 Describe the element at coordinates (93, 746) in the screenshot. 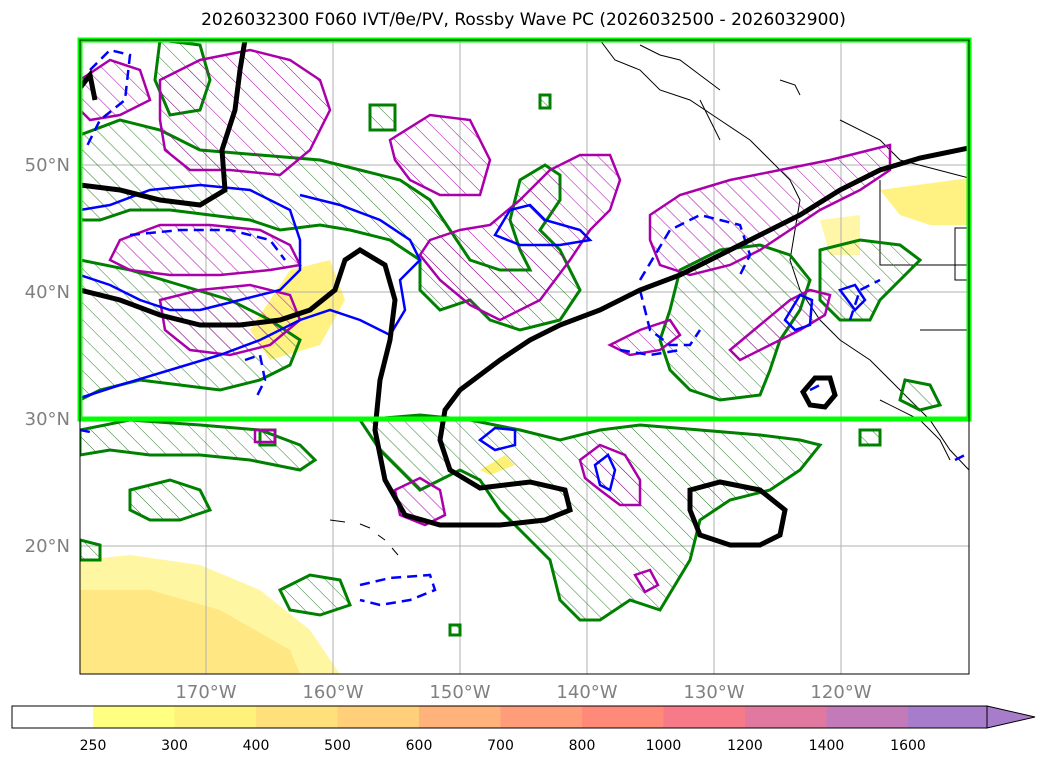

I see `colorbar-tick-label: 250` at that location.